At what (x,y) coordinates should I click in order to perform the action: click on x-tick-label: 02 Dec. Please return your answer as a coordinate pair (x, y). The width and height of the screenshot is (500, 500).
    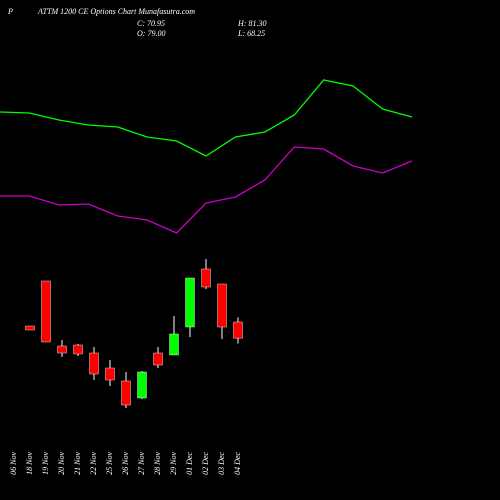
    Looking at the image, I should click on (205, 463).